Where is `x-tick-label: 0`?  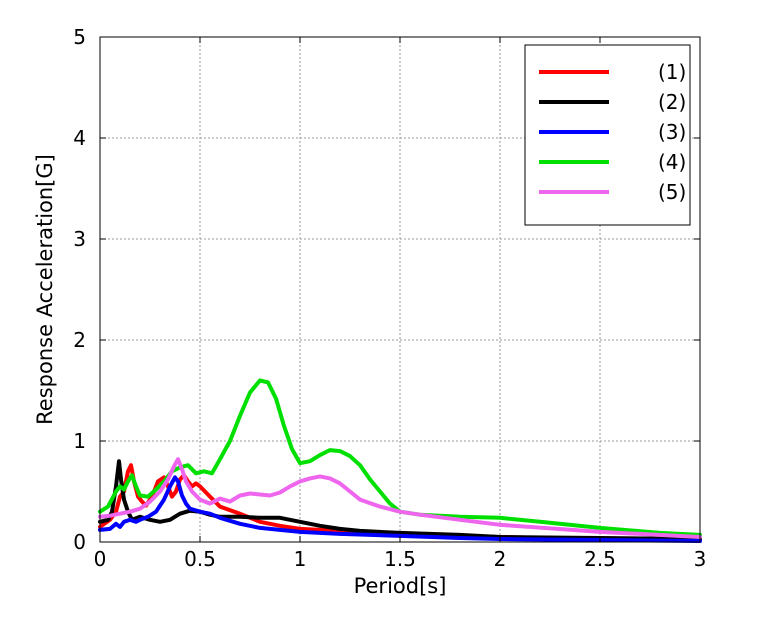 x-tick-label: 0 is located at coordinates (100, 559).